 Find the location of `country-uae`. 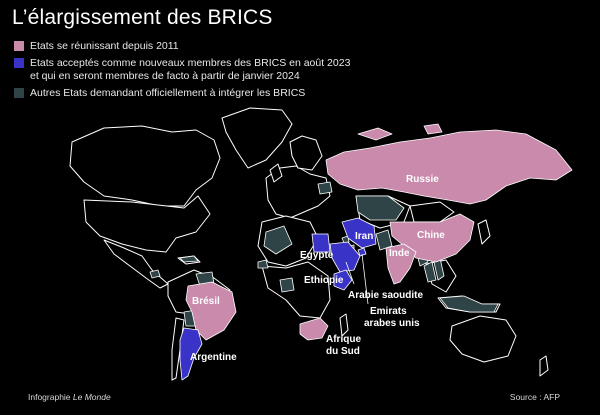

country-uae is located at coordinates (362, 252).